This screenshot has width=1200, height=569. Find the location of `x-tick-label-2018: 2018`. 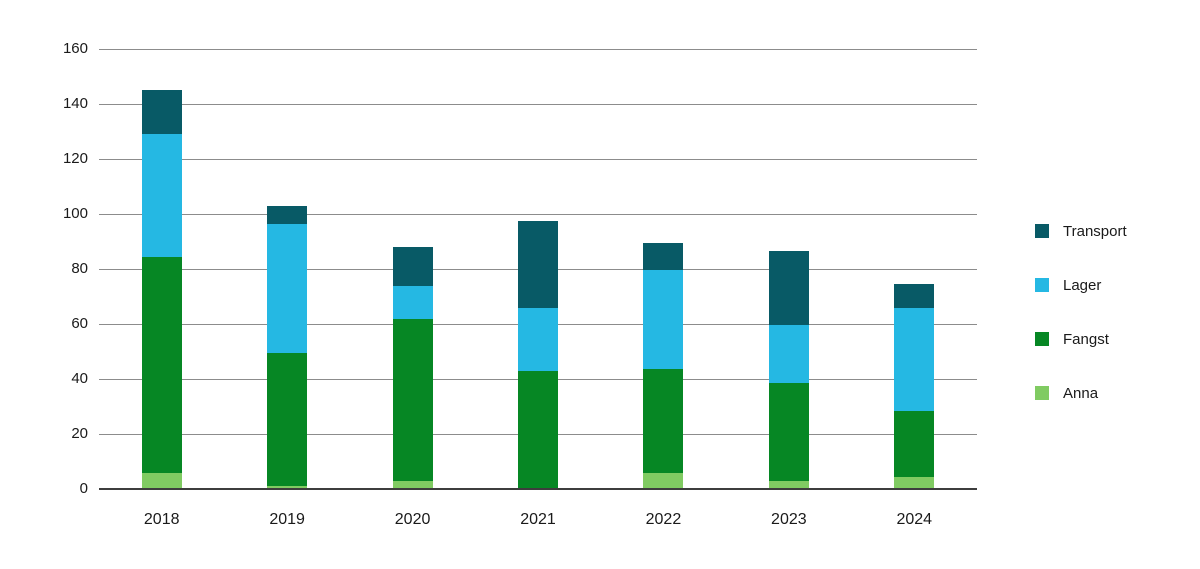

x-tick-label-2018: 2018 is located at coordinates (161, 519).